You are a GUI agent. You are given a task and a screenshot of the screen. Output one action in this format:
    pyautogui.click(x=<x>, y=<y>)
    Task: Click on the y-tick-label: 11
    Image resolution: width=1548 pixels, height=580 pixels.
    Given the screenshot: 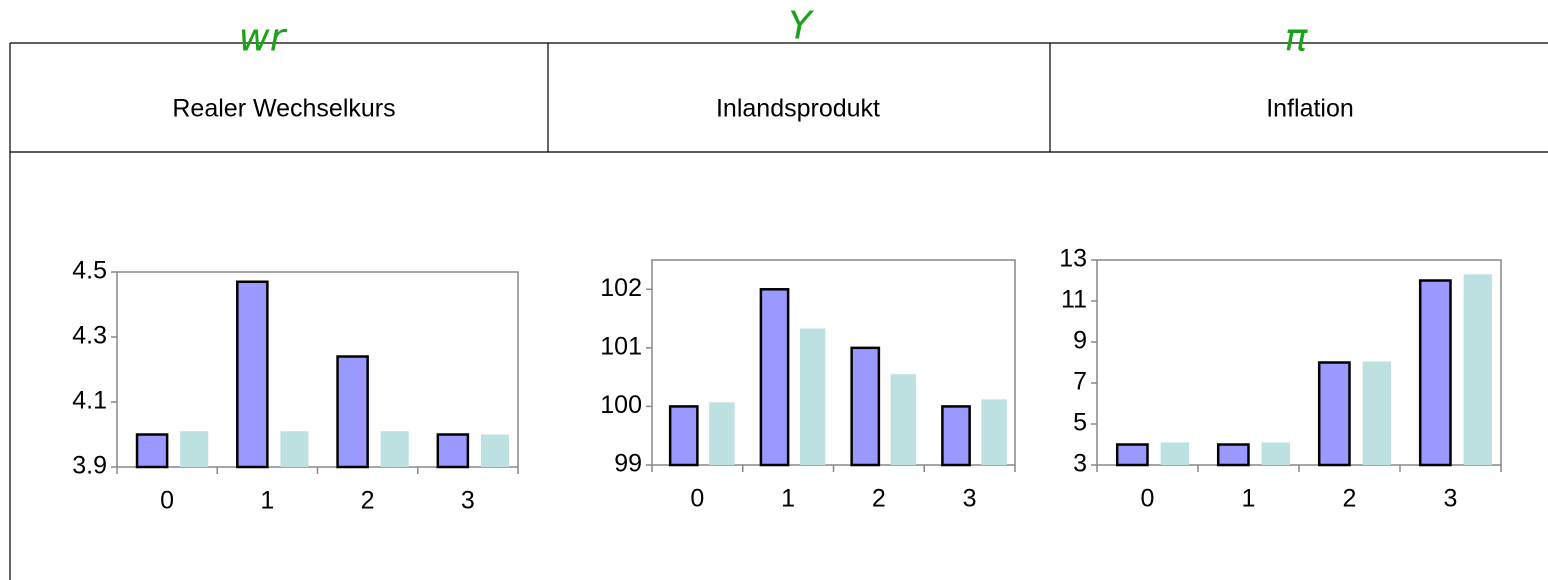 What is the action you would take?
    pyautogui.click(x=1074, y=300)
    